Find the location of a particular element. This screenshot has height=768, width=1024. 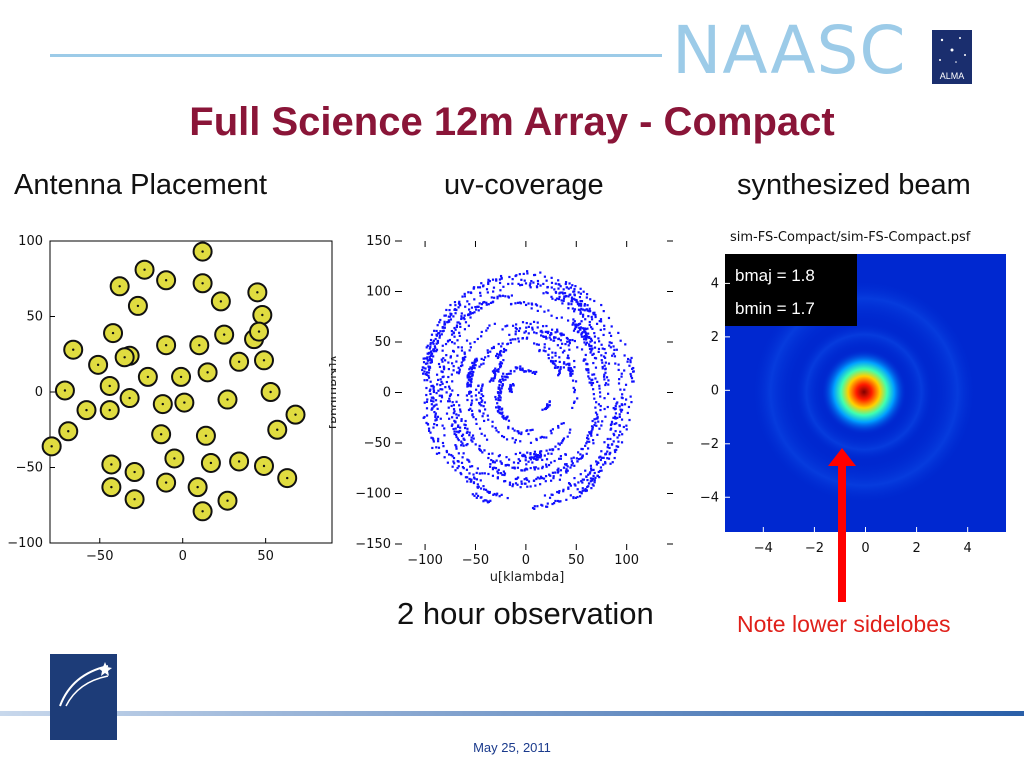

beam-x-tick-label: −4 is located at coordinates (763, 548).